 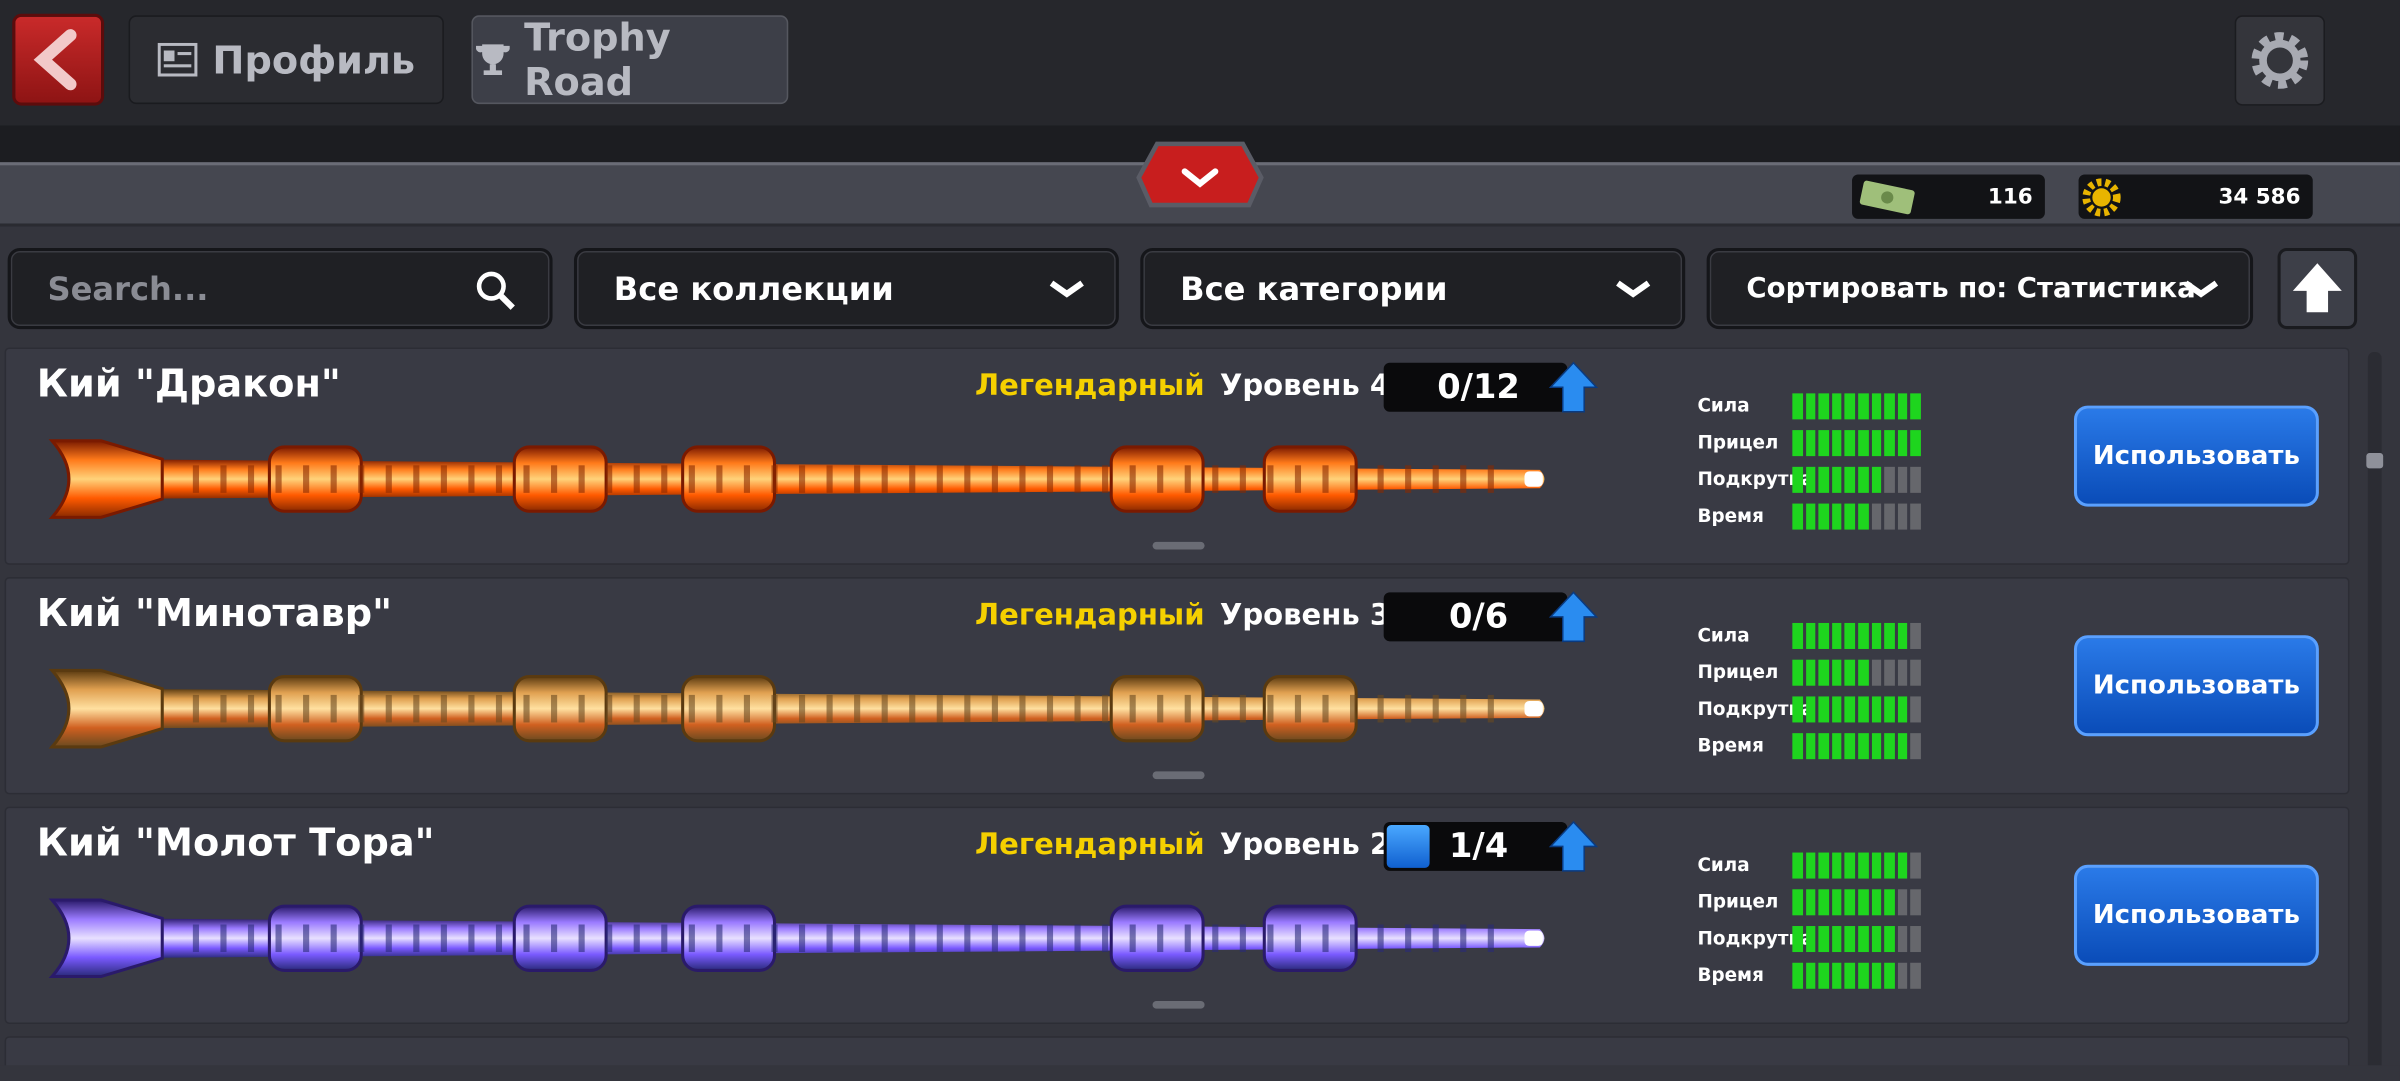 I want to click on categories-label: Все категории, so click(x=1314, y=288).